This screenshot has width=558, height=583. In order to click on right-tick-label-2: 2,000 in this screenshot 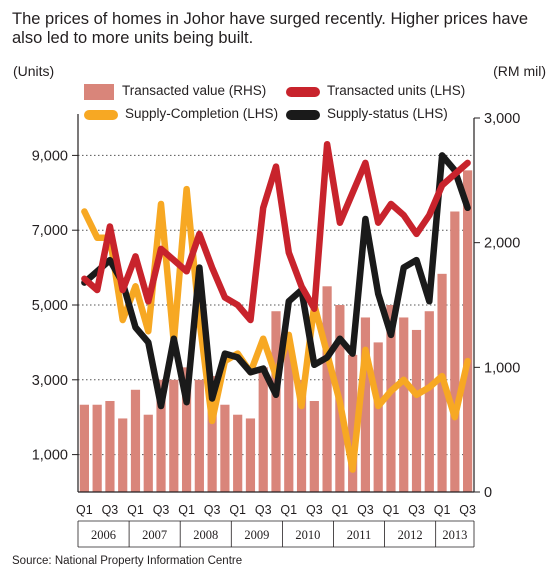, I will do `click(502, 244)`.